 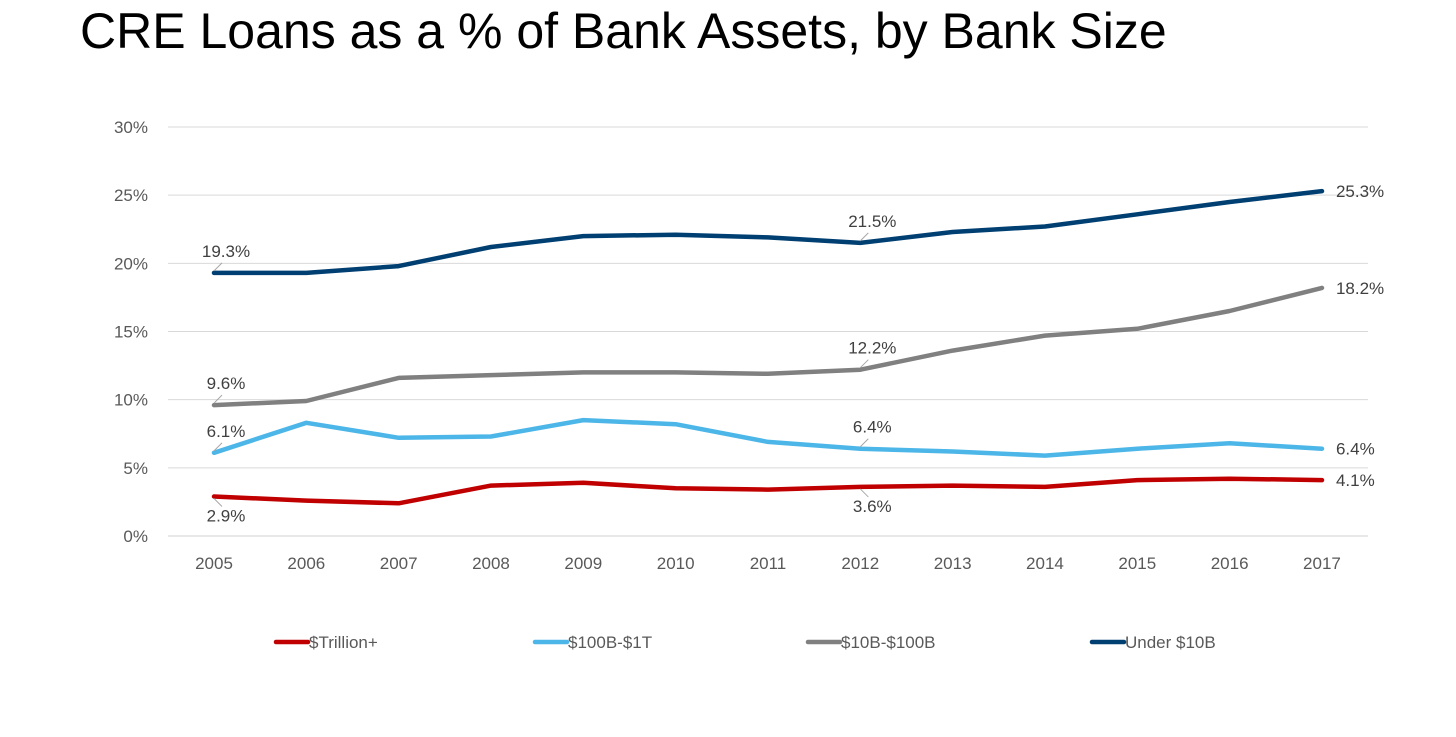 I want to click on data-label: 19.3%, so click(x=226, y=251).